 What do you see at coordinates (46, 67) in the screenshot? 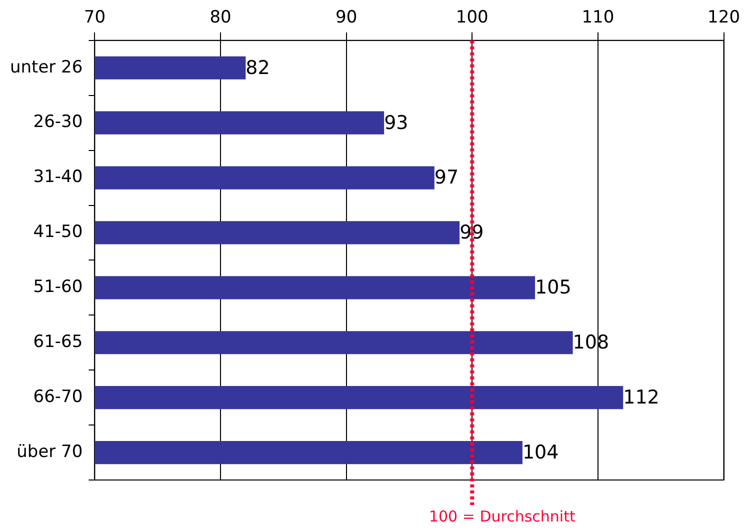
I see `y-tick-label: unter 26` at bounding box center [46, 67].